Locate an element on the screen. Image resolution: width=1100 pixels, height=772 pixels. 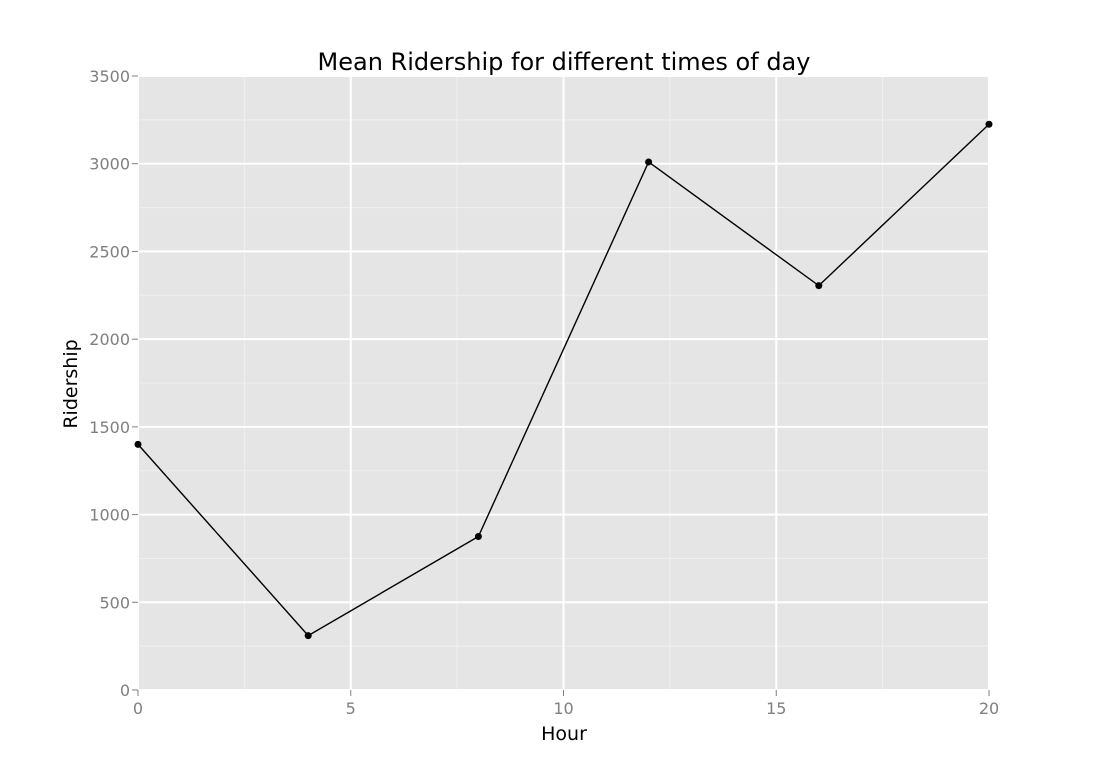
y-tick-label: 3000 is located at coordinates (109, 164).